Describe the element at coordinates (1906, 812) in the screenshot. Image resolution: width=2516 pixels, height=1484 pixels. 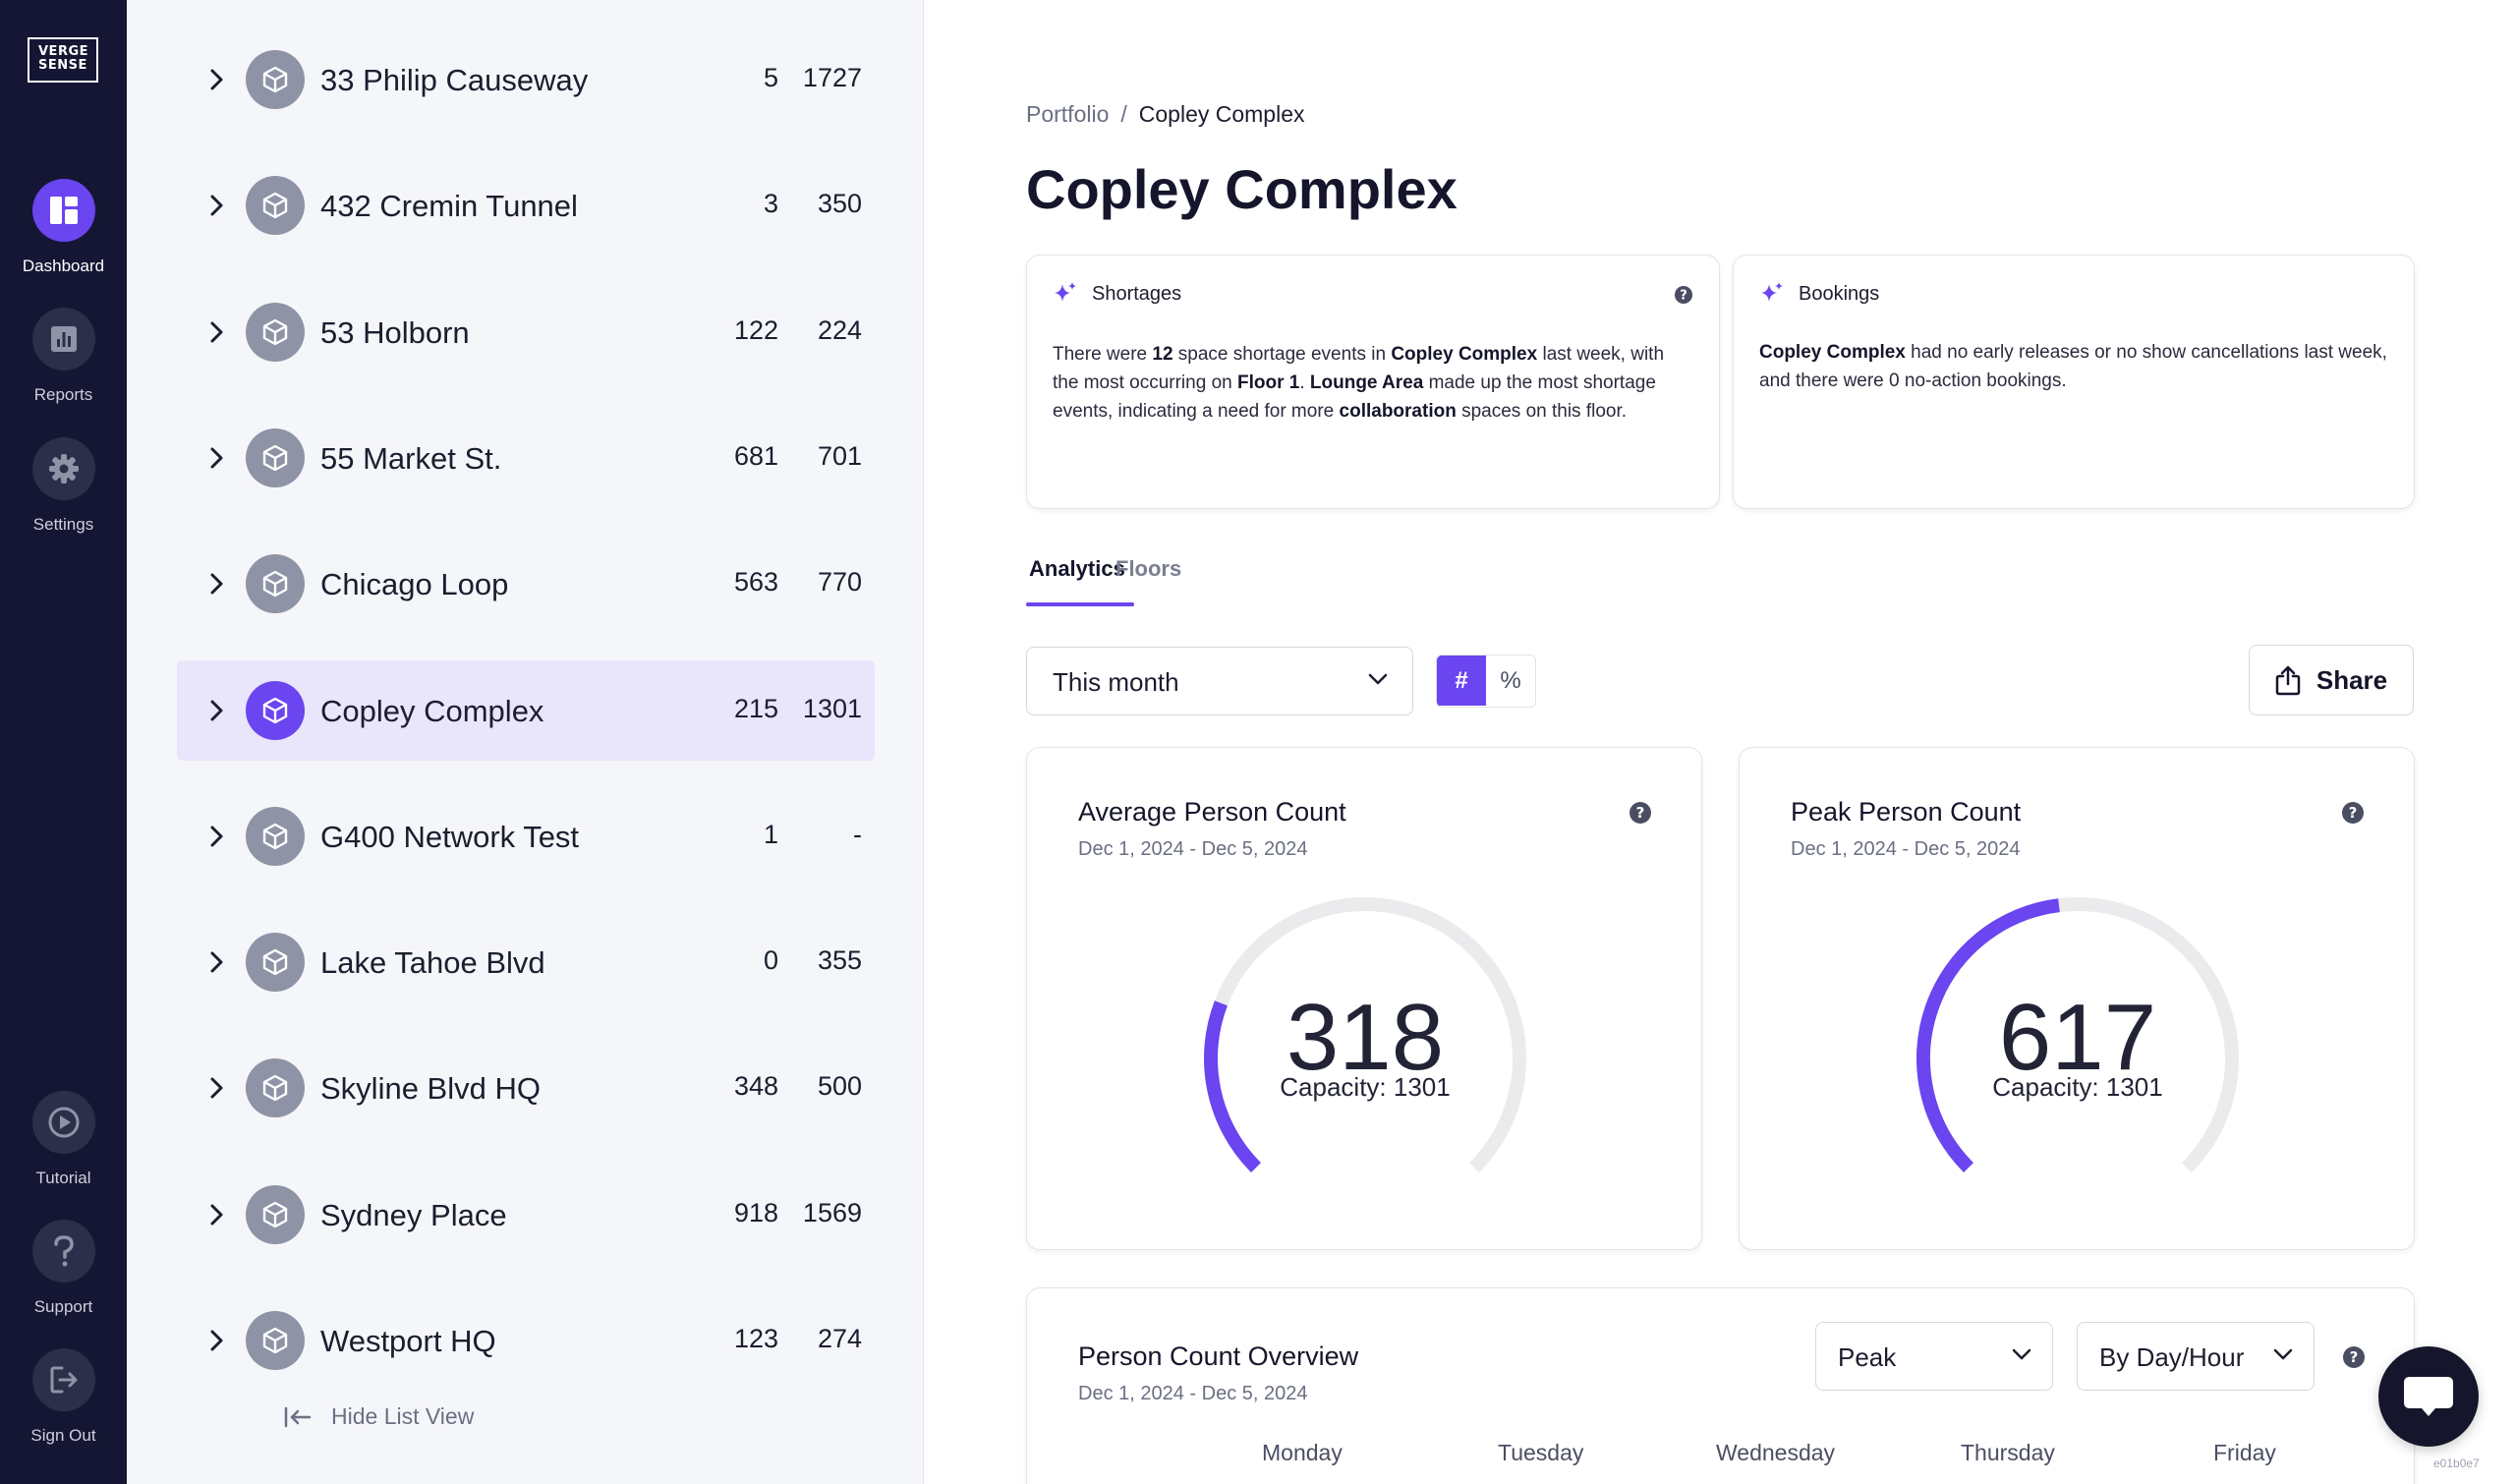
I see `peak-card-title: Peak Person Count` at that location.